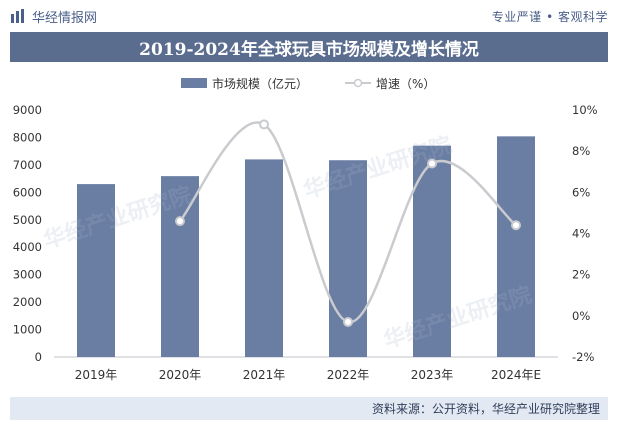  What do you see at coordinates (27, 275) in the screenshot?
I see `y-left-tick-label: 3000` at bounding box center [27, 275].